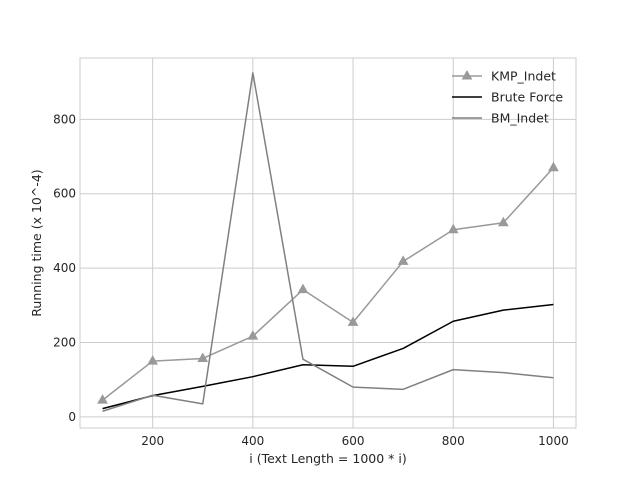  Describe the element at coordinates (453, 441) in the screenshot. I see `x-tick-label: 800` at that location.